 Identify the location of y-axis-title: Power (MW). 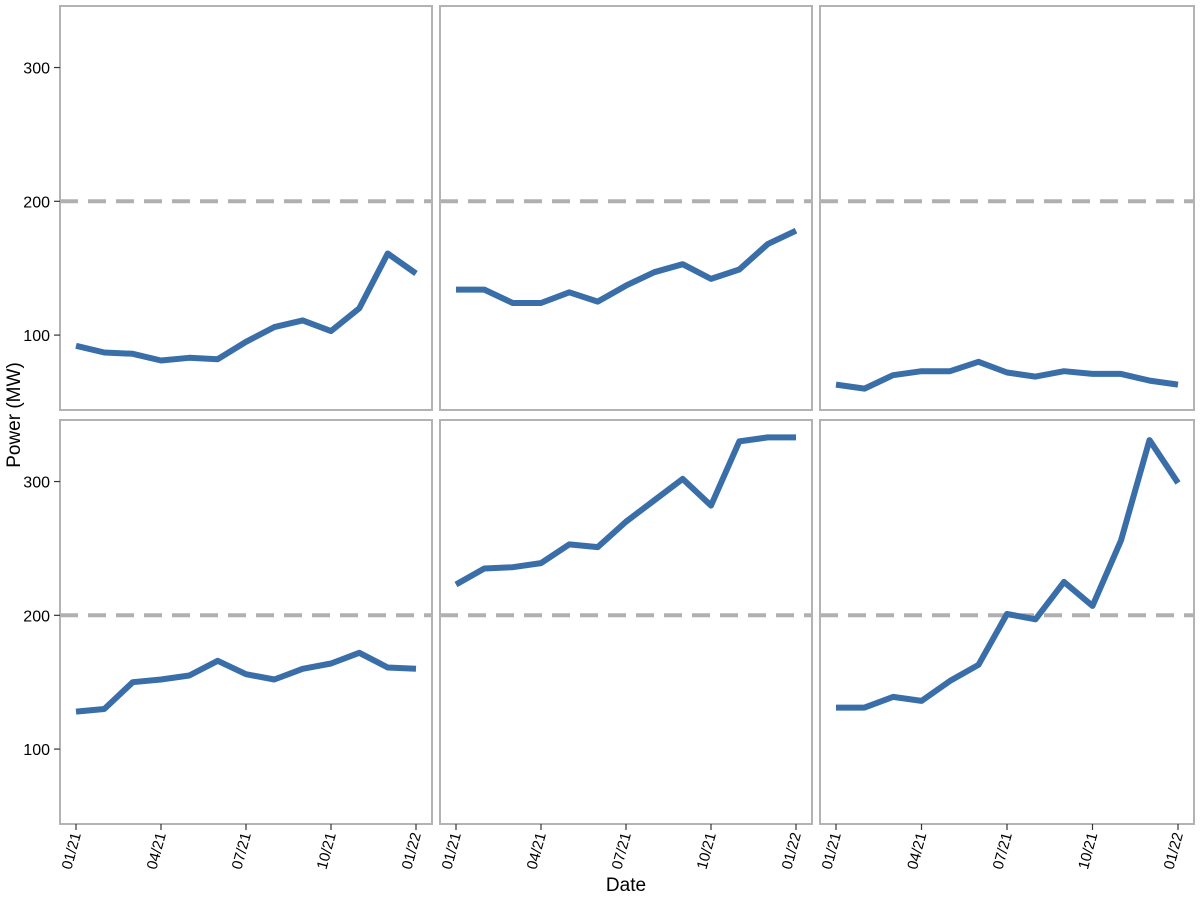
(14, 415).